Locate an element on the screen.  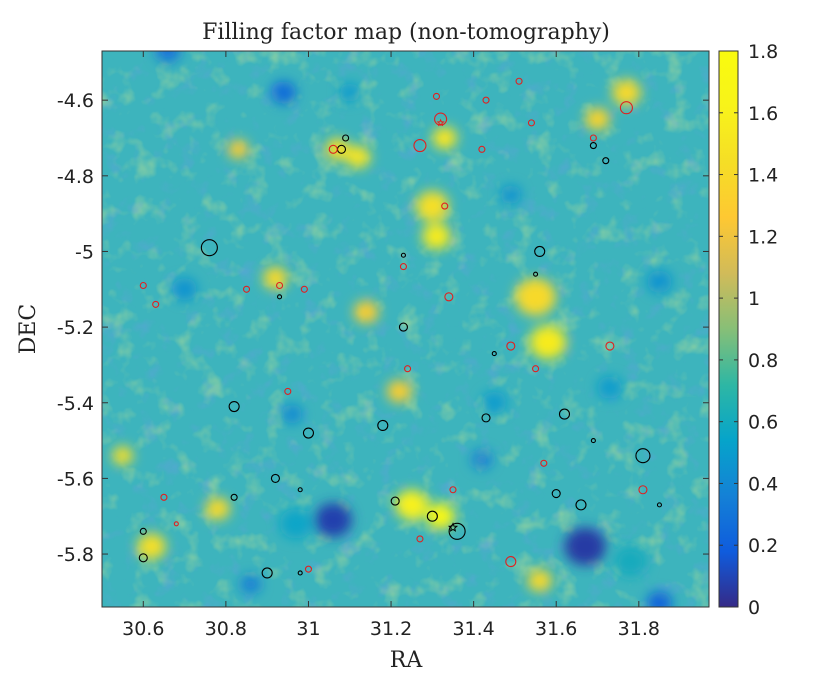
colorbar-tick-label: 0.4 is located at coordinates (763, 484).